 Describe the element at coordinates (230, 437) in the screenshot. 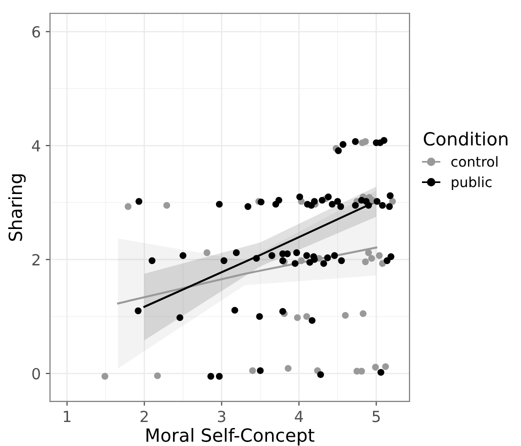

I see `x-axis-title: Moral Self-Concept` at that location.